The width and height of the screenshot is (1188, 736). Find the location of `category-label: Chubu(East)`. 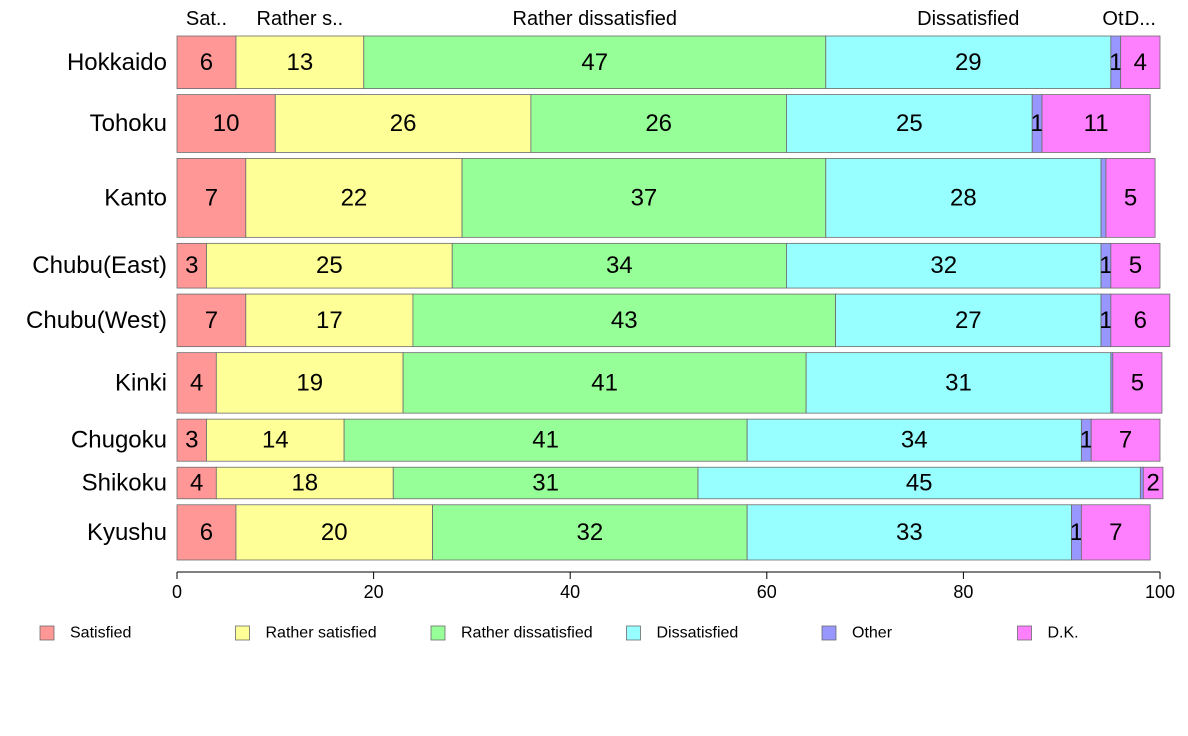

category-label: Chubu(East) is located at coordinates (99, 265).